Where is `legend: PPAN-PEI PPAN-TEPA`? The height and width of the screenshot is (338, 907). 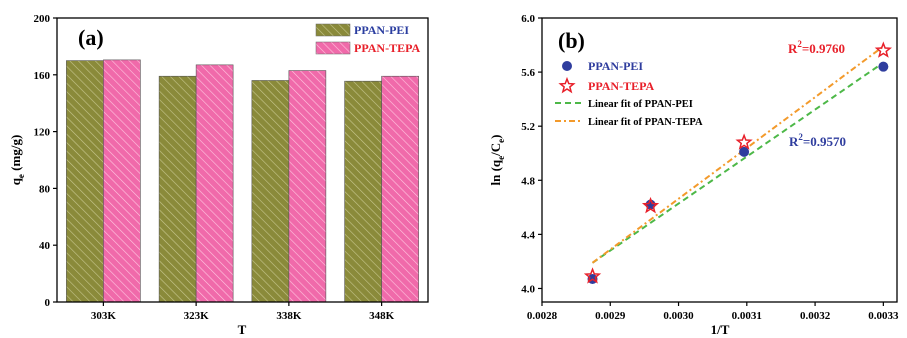
legend: PPAN-PEI PPAN-TEPA is located at coordinates (368, 39).